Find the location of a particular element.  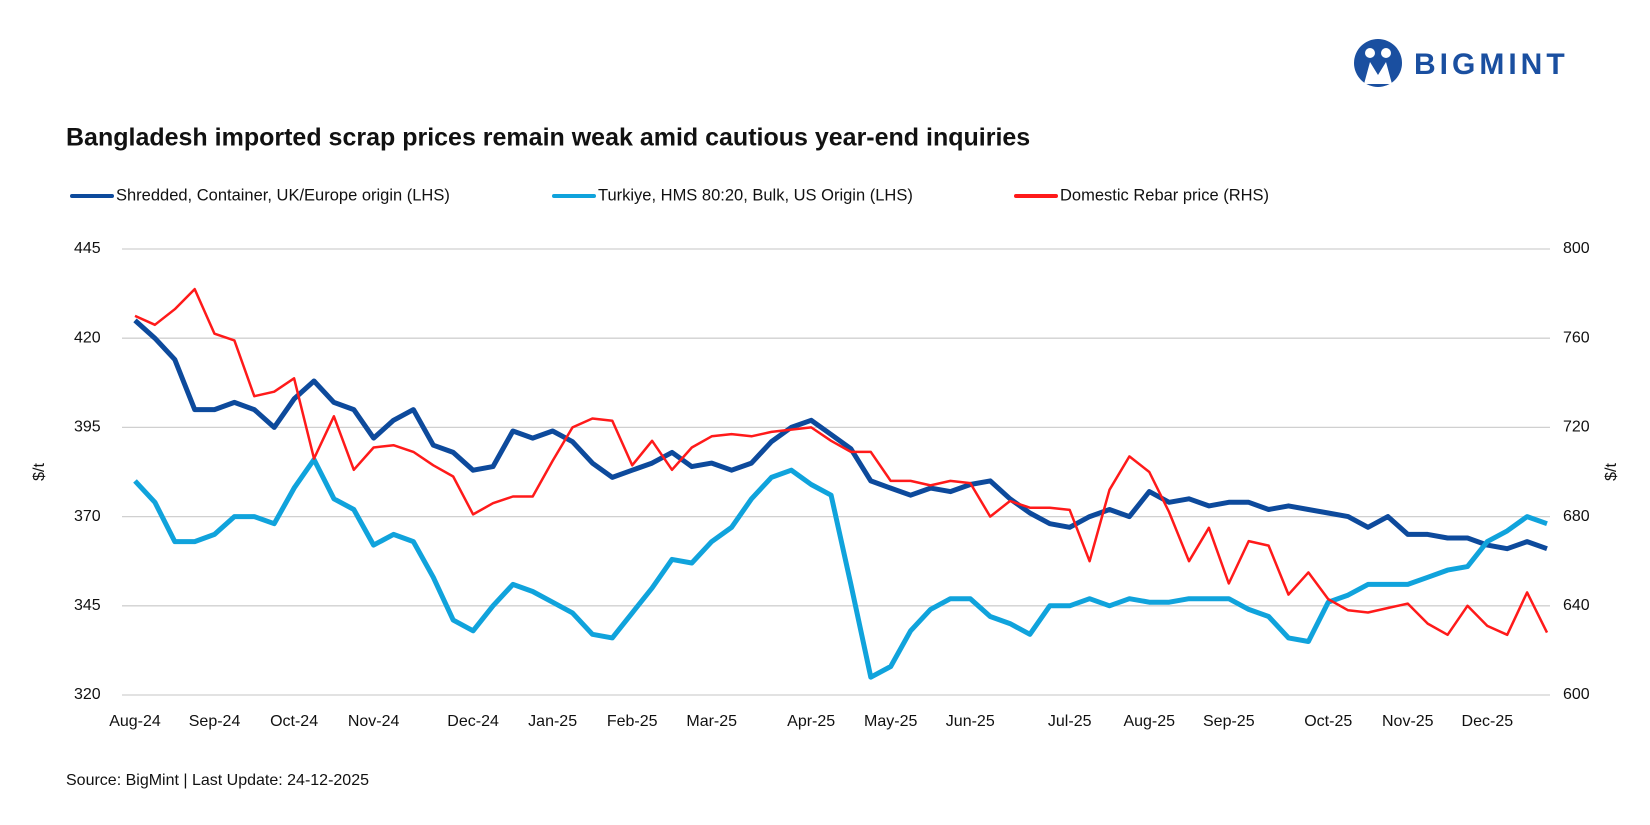

x-tick-label: Dec-24 is located at coordinates (473, 721).